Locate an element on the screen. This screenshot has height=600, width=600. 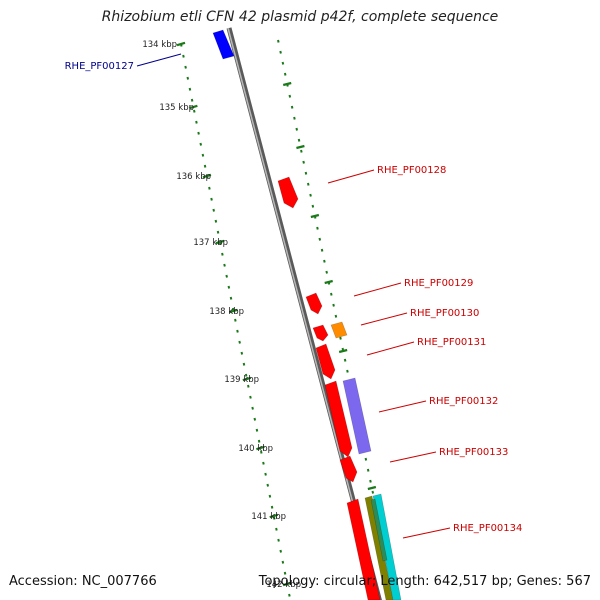
scale-label: 142 kbp is located at coordinates (283, 585).